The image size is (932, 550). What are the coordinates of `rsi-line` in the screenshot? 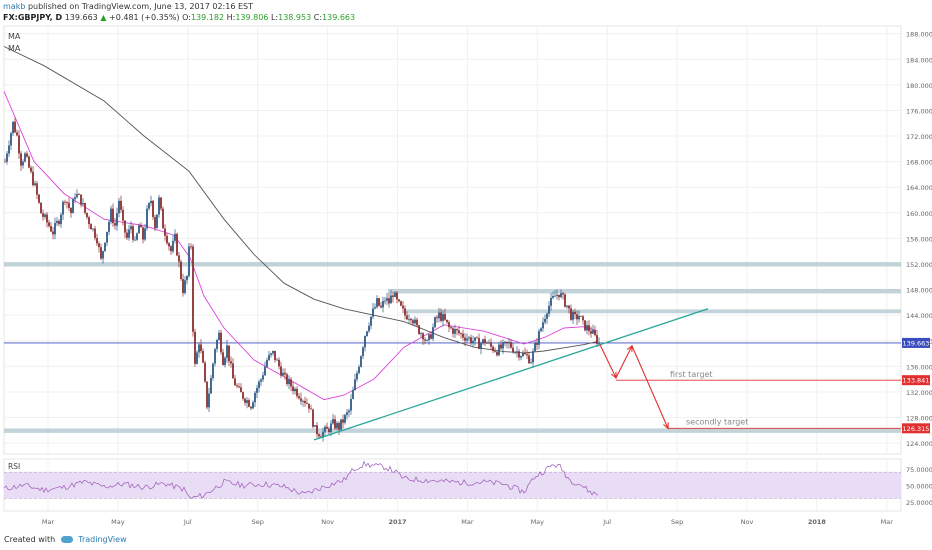 It's located at (301, 479).